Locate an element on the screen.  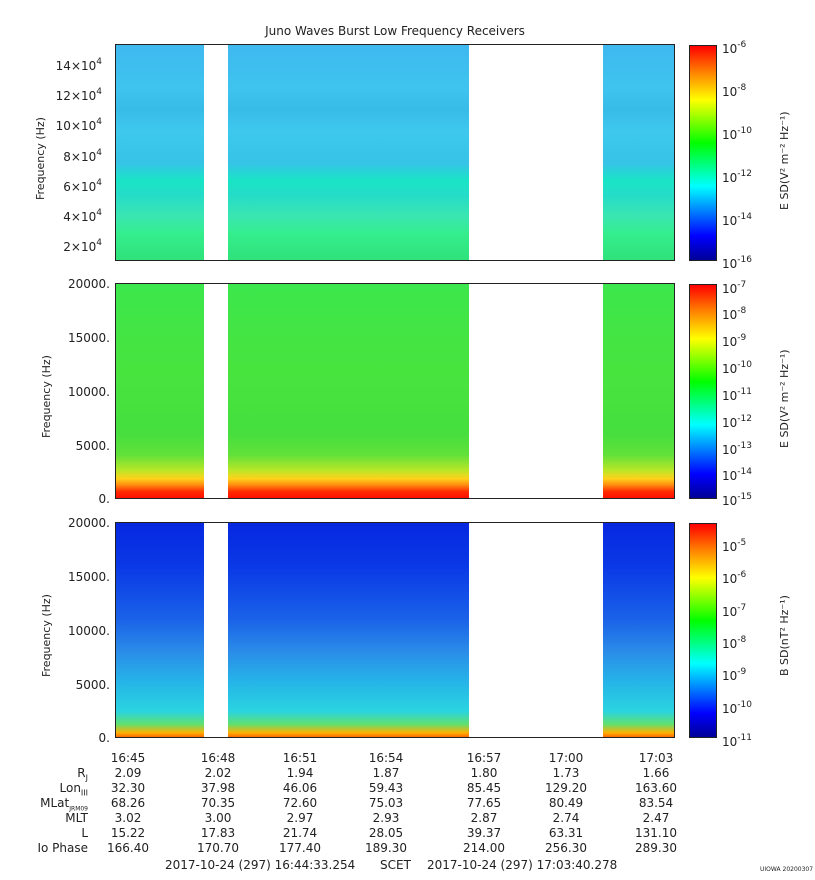
ephemeris-cell: 59.43 is located at coordinates (386, 788).